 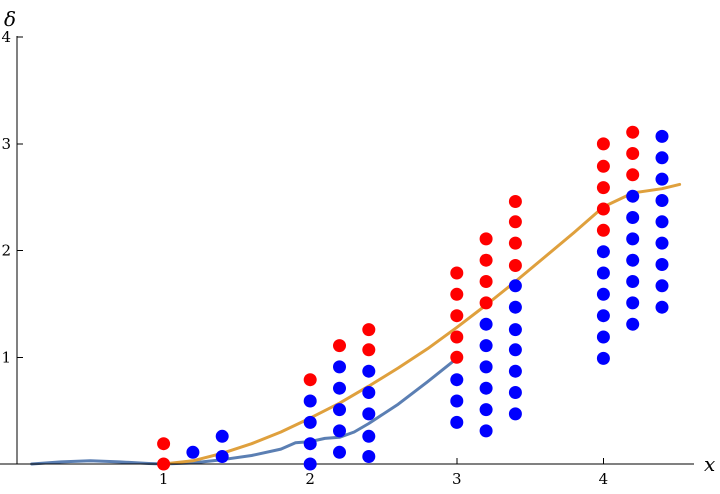 What do you see at coordinates (457, 479) in the screenshot?
I see `x-tick-label: 3` at bounding box center [457, 479].